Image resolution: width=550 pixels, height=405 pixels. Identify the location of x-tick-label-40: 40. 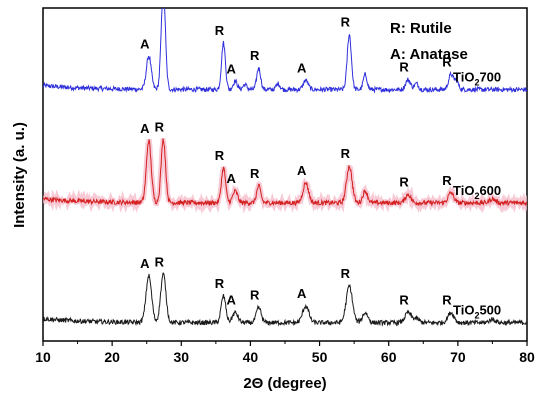
(251, 357).